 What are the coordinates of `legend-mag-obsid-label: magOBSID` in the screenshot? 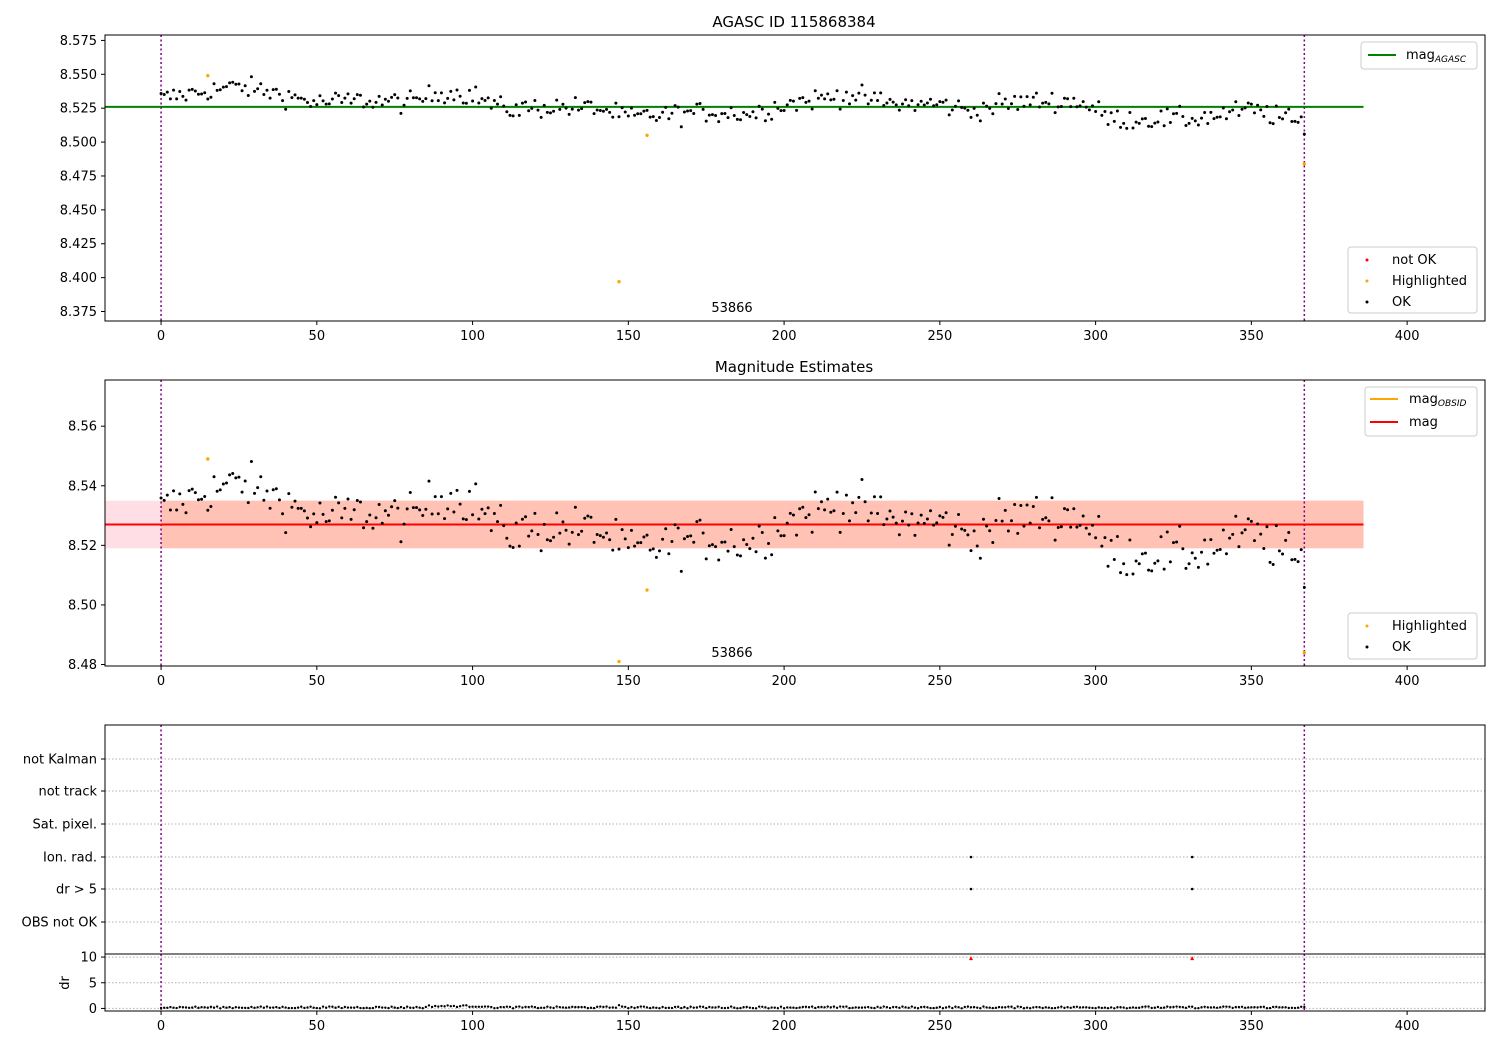 It's located at (1438, 400).